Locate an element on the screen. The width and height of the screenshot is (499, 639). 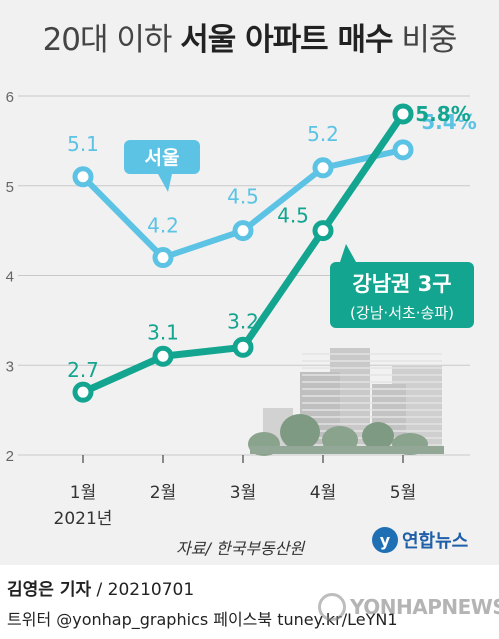
seoul-callout-pointer is located at coordinates (165, 183).